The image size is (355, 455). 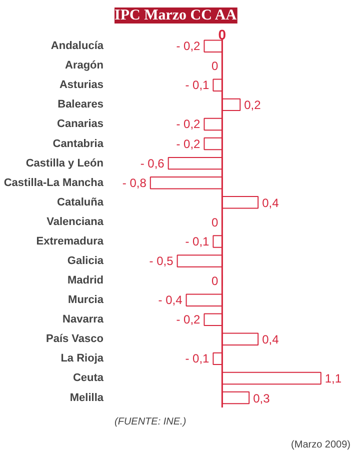 What do you see at coordinates (81, 85) in the screenshot?
I see `y-tick-label: Asturias` at bounding box center [81, 85].